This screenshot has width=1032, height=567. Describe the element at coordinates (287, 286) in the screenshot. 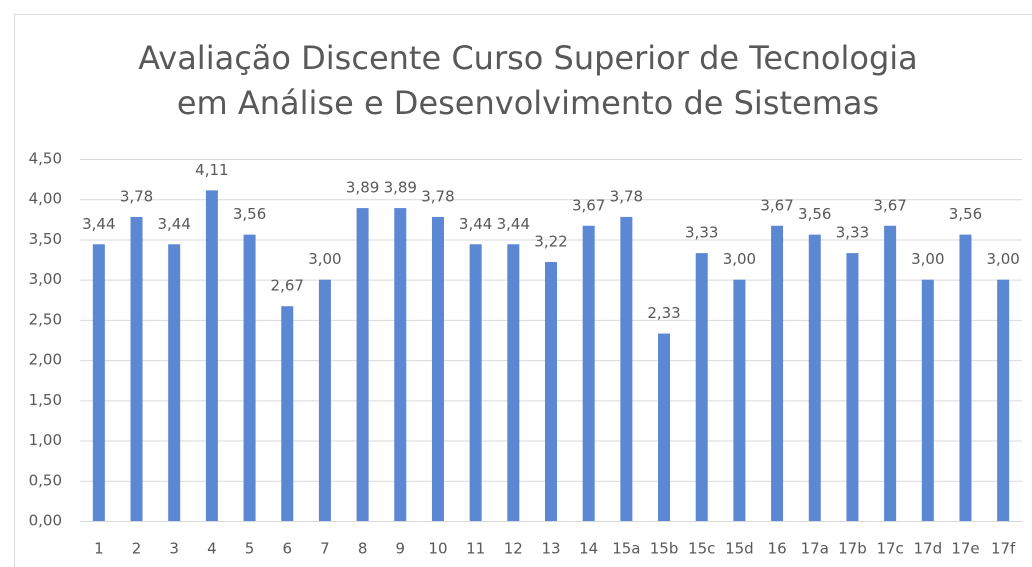

I see `data-label: 2,67` at that location.